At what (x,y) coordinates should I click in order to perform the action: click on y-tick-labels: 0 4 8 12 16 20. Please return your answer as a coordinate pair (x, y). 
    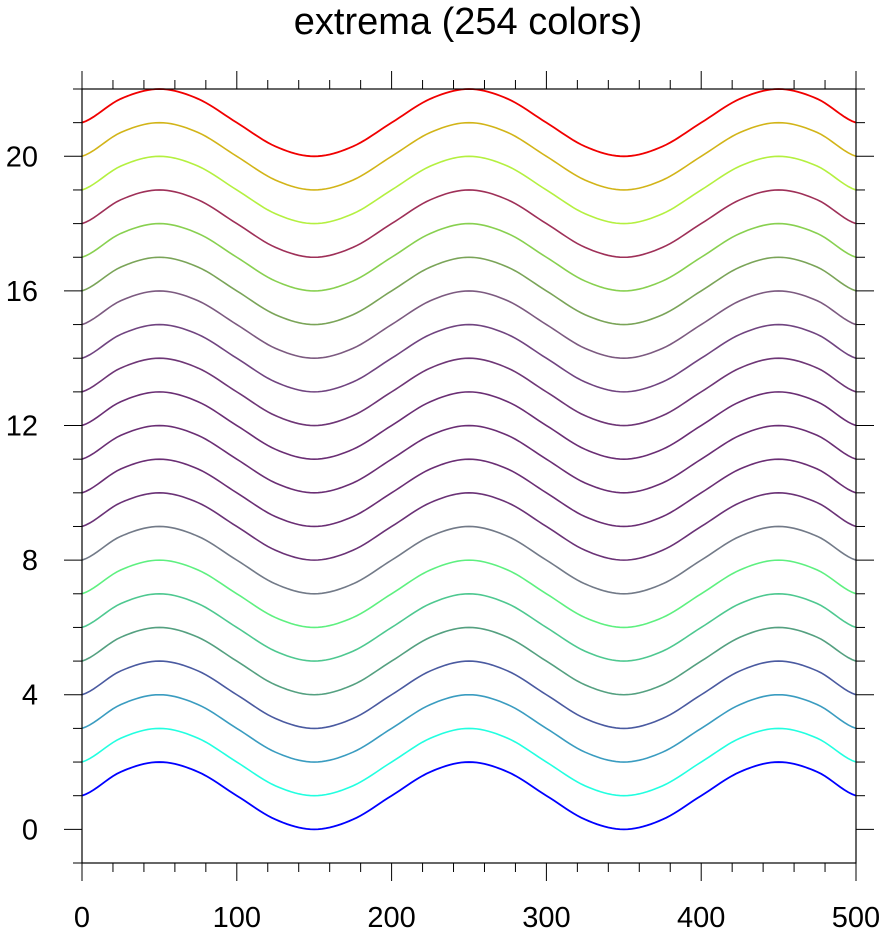
    Looking at the image, I should click on (22, 493).